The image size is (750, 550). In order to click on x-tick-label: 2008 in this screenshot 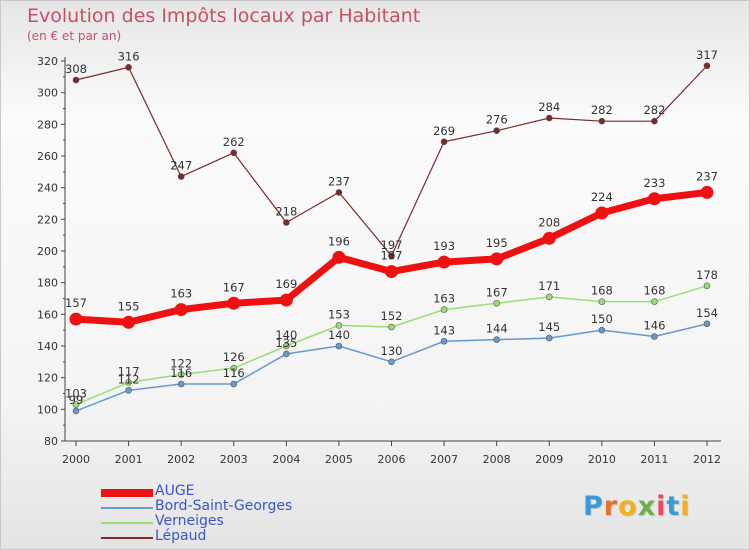, I will do `click(497, 459)`.